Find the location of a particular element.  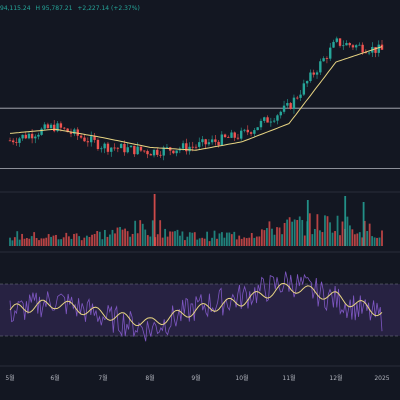

x-tick-label: 10월 is located at coordinates (241, 378).